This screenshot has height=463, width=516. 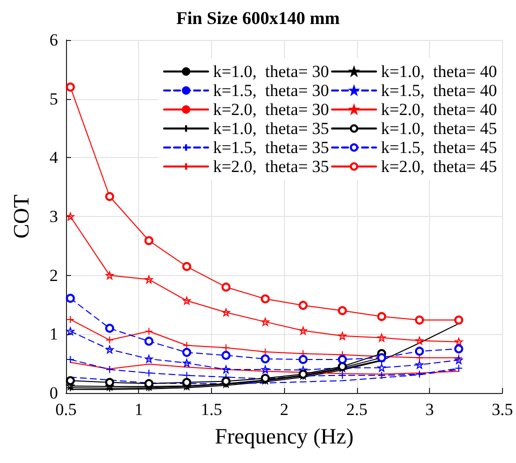 I want to click on y-tick-label: 1, so click(x=54, y=334).